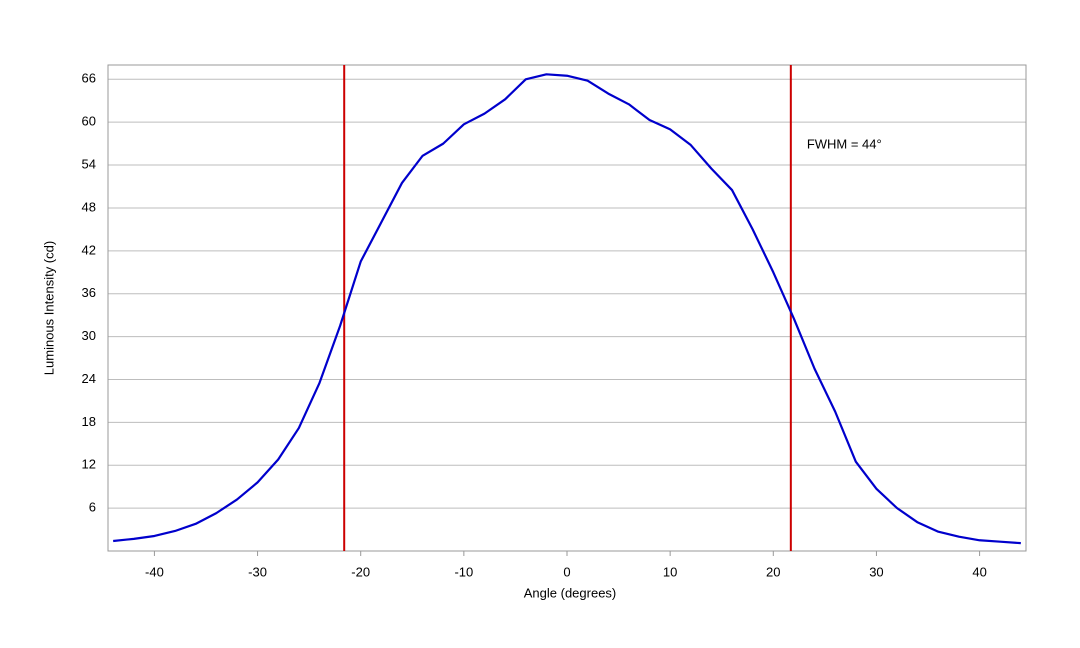 This screenshot has width=1080, height=648. What do you see at coordinates (979, 571) in the screenshot?
I see `x-tick-label: 40` at bounding box center [979, 571].